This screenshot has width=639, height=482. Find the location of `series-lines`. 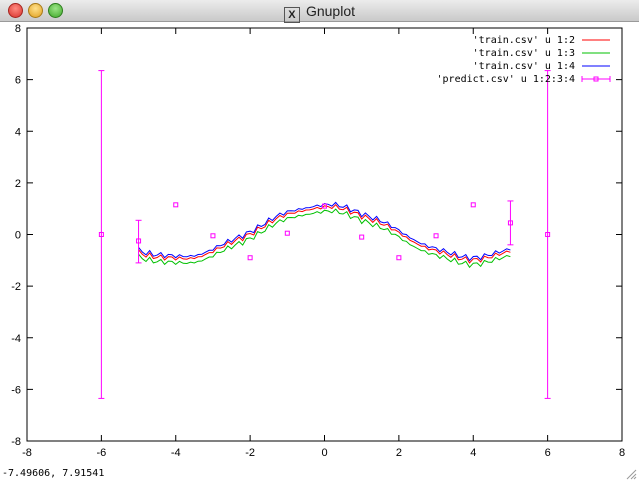

series-lines is located at coordinates (324, 235).